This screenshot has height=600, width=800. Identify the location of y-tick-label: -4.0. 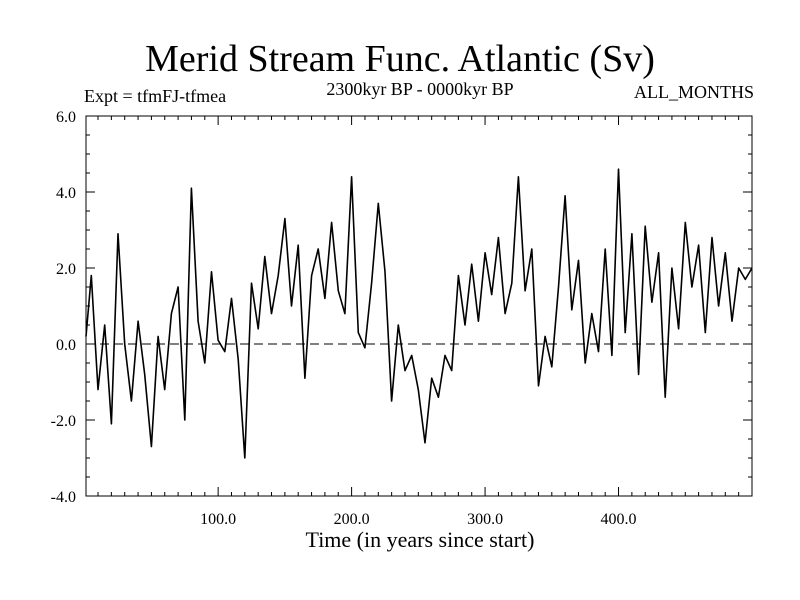
(63, 497).